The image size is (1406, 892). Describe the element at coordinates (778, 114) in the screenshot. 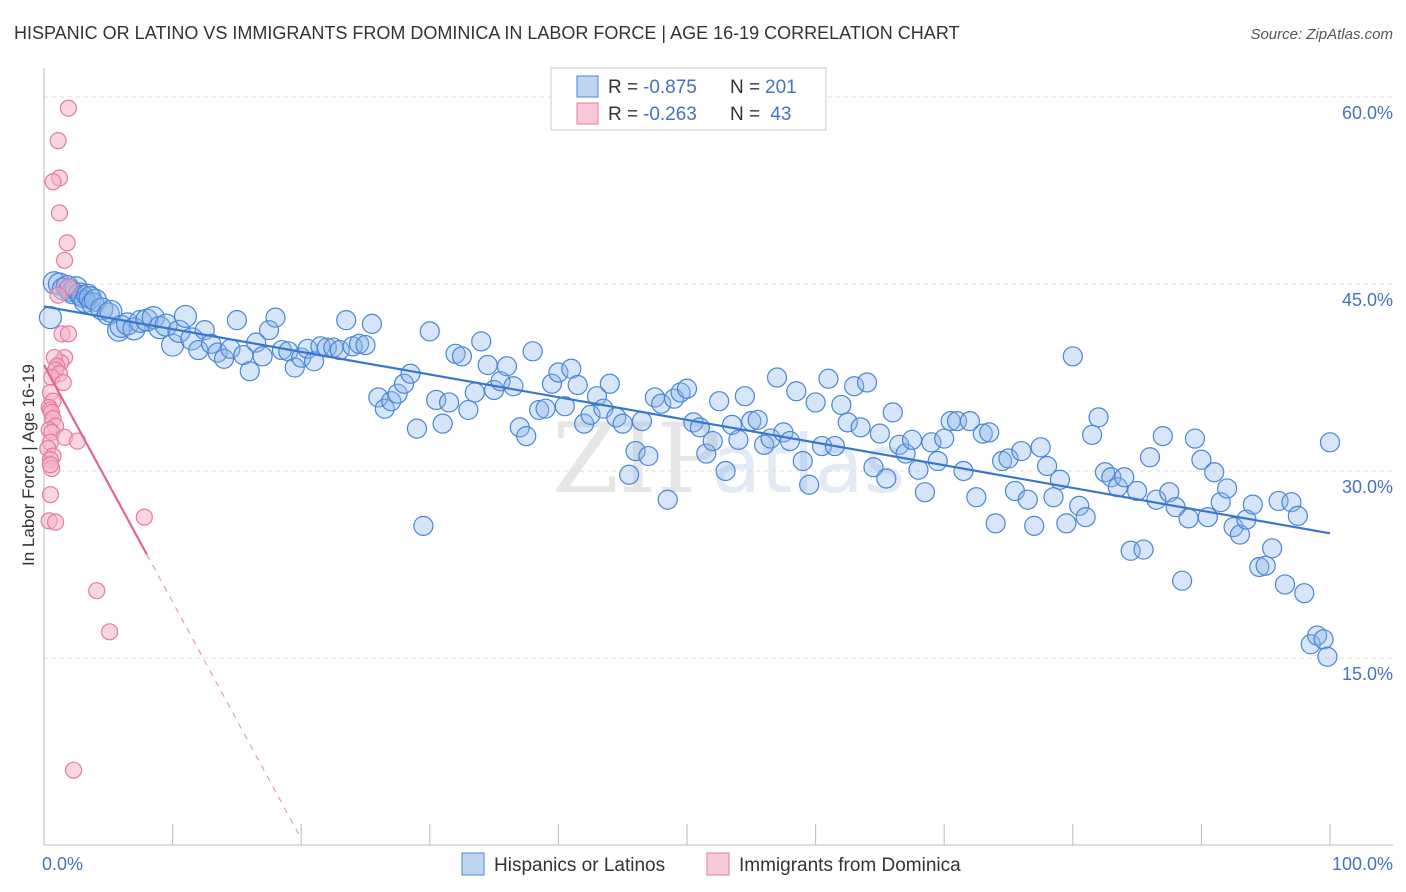

I see `legend-n-value-1: 43` at that location.